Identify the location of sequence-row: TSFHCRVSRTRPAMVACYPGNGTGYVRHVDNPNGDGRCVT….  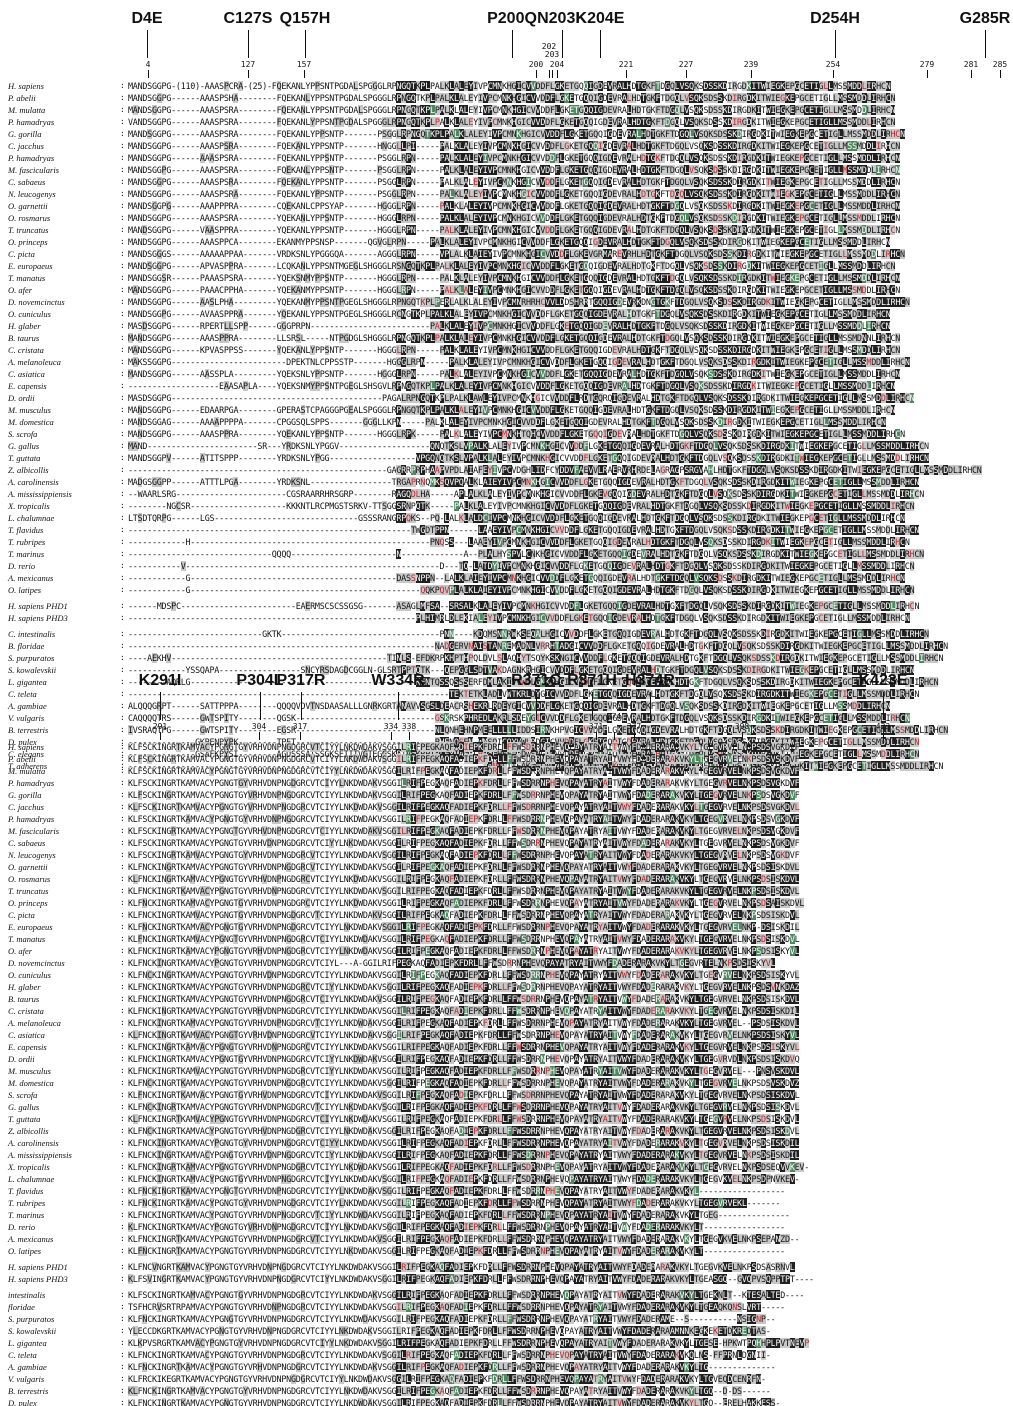
(456, 1307).